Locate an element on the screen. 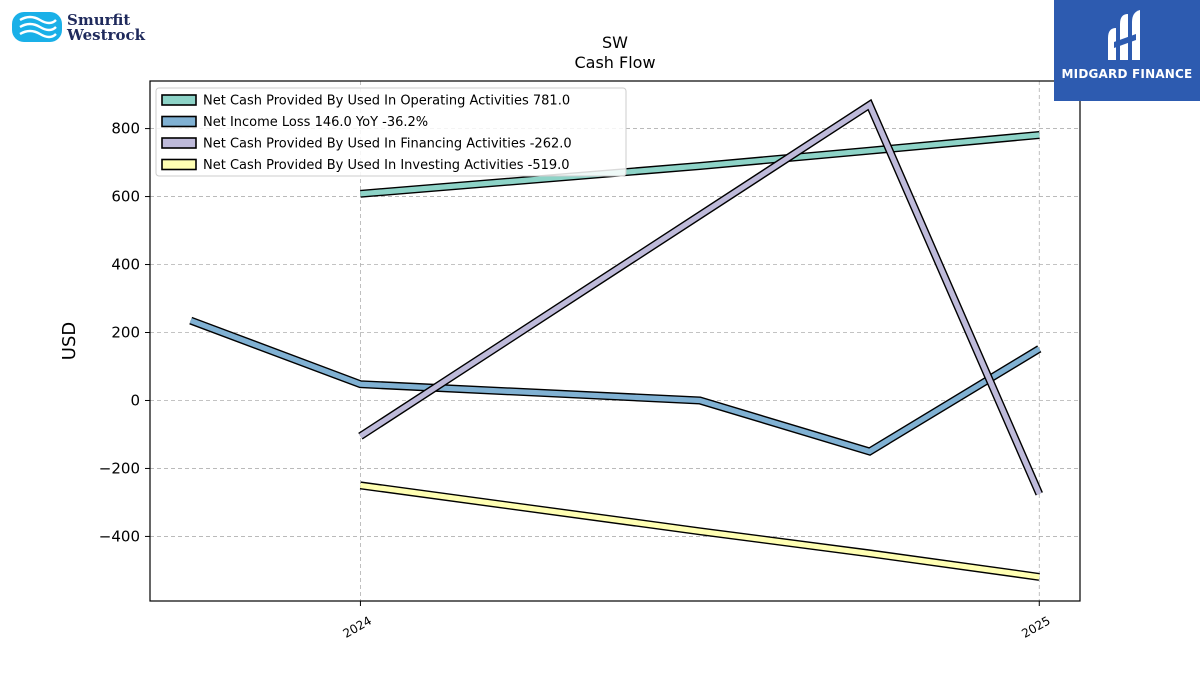 This screenshot has height=675, width=1200. x-tick-label: 2025 is located at coordinates (1035, 626).